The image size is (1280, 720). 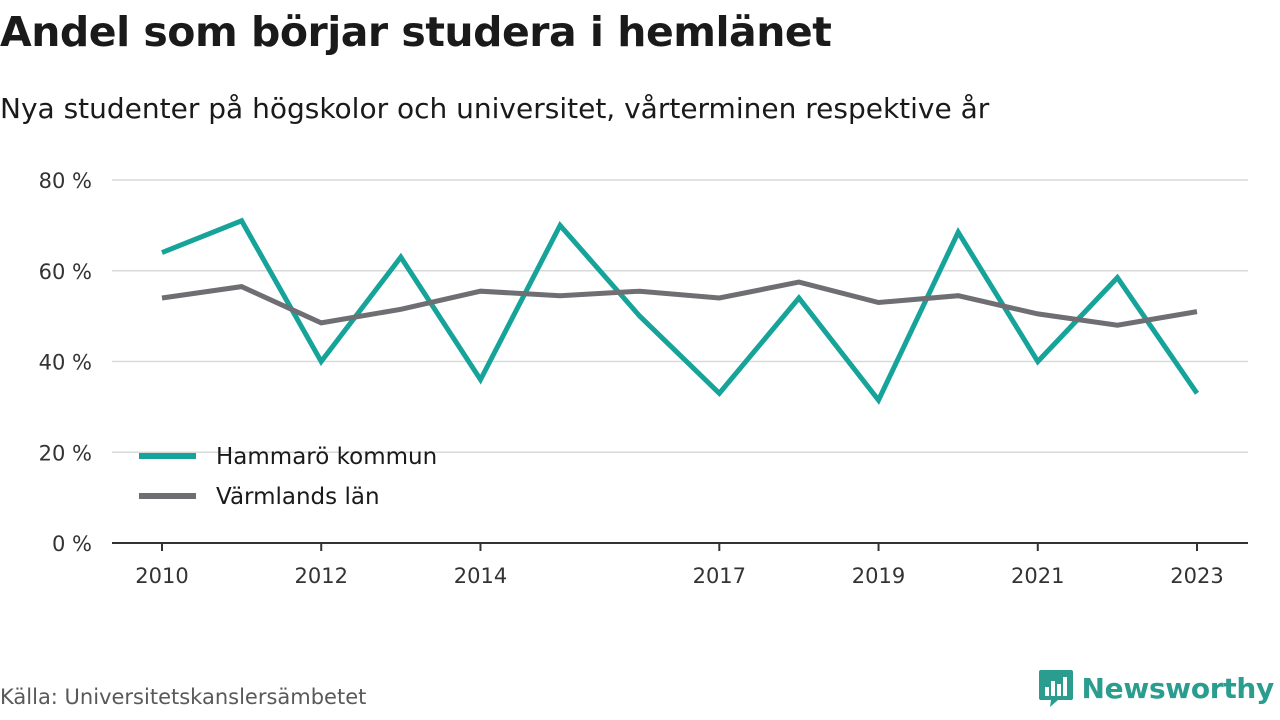 What do you see at coordinates (183, 697) in the screenshot?
I see `source-note: Källa: Universitetskanslersämbetet` at bounding box center [183, 697].